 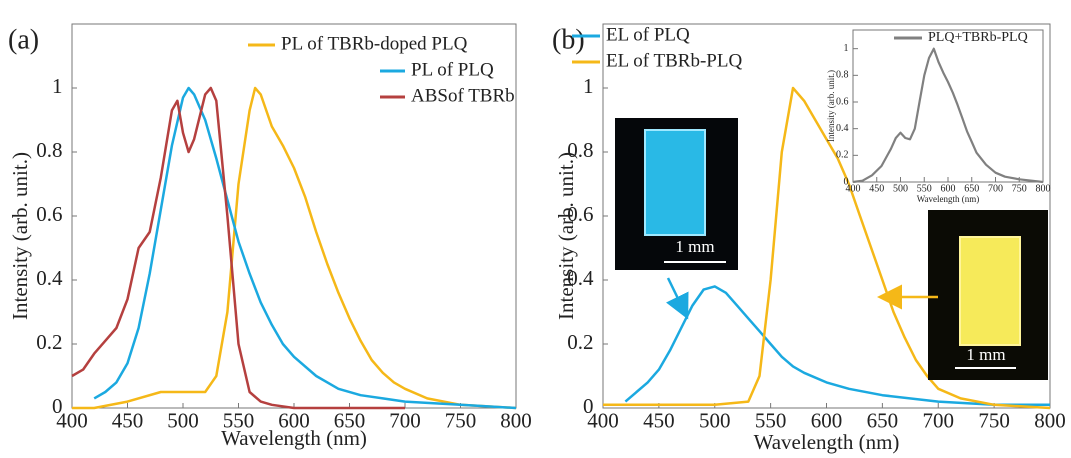 I want to click on plot-frame, so click(x=948, y=106).